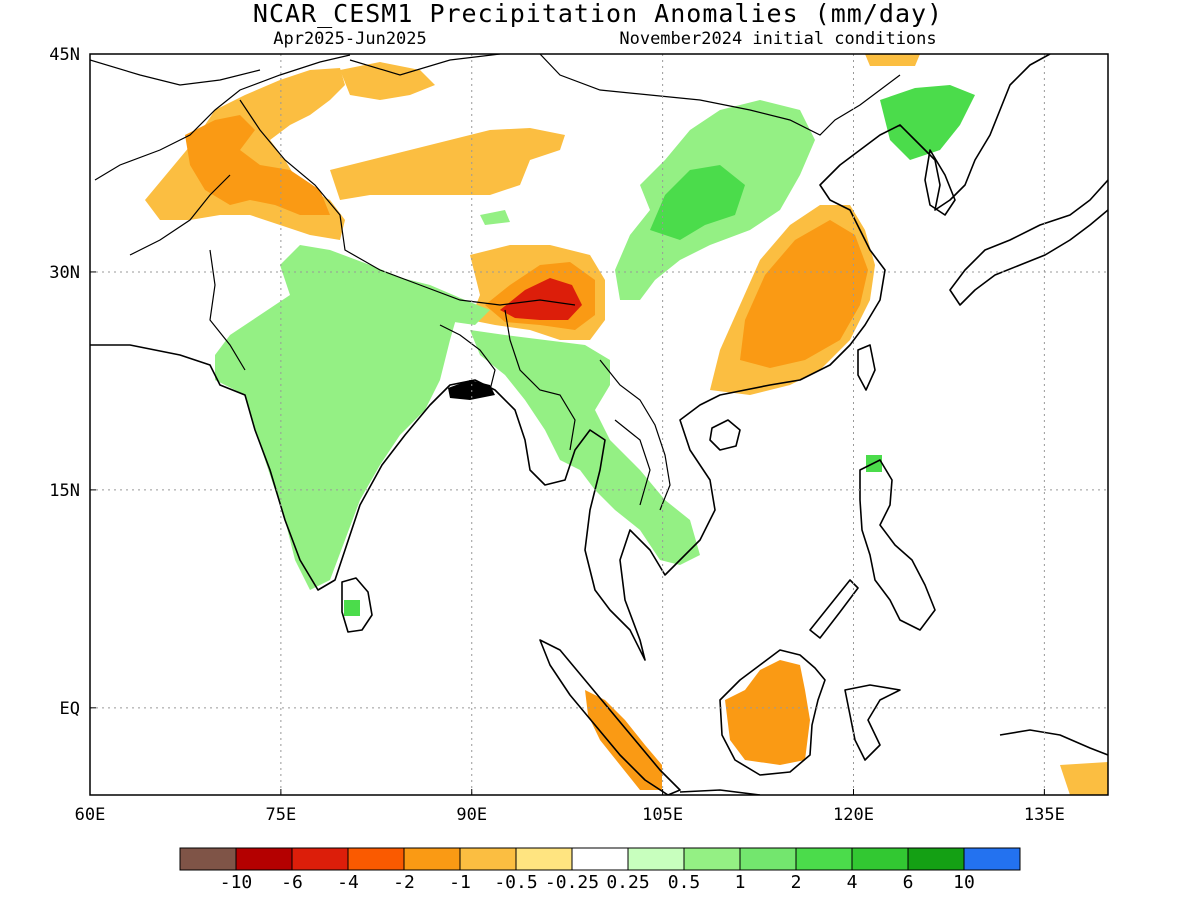 The width and height of the screenshot is (1200, 900). I want to click on dry-anomaly-sumatra, so click(623, 740).